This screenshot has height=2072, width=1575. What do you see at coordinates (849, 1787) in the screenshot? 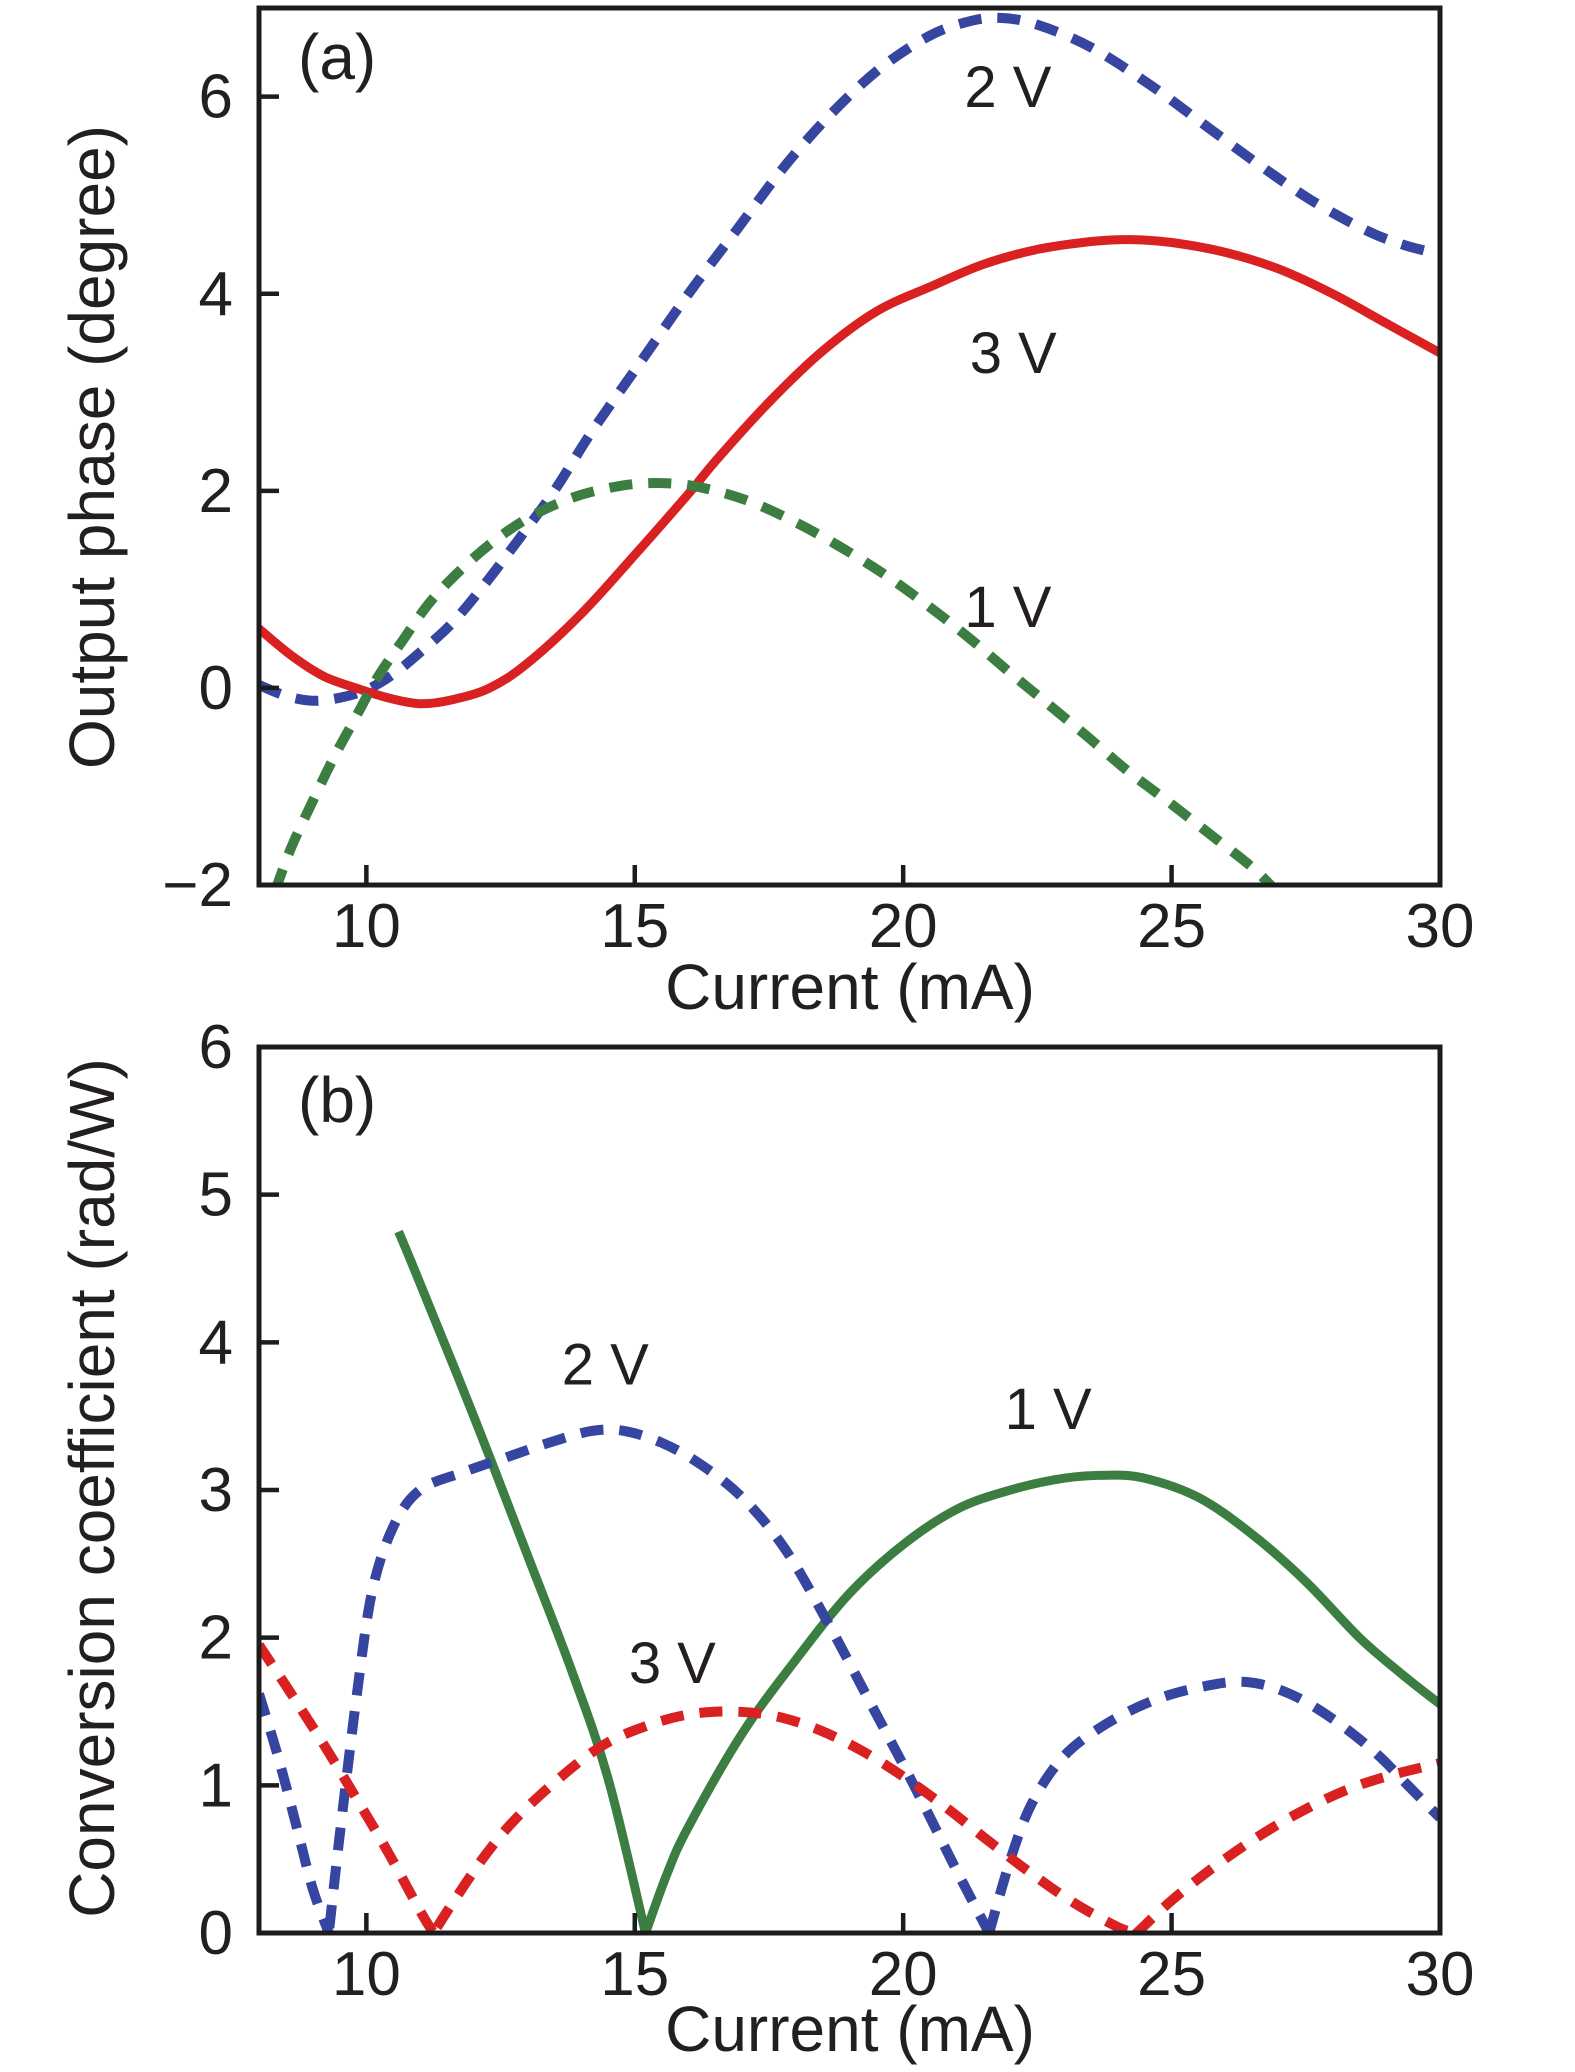
I see `curve-3v` at bounding box center [849, 1787].